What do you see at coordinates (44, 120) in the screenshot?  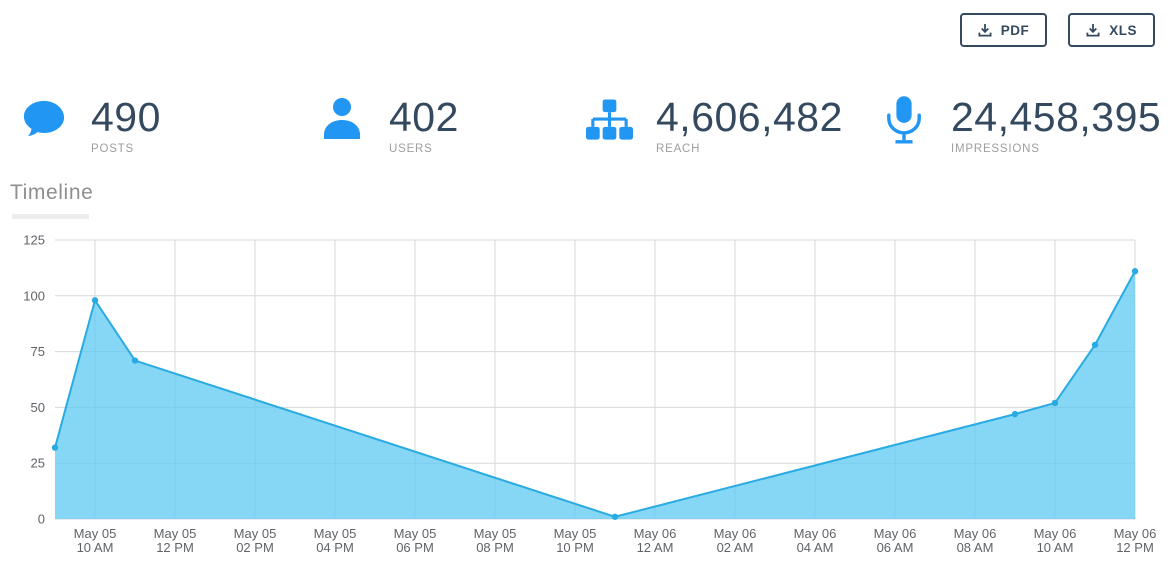 I see `comment-icon` at bounding box center [44, 120].